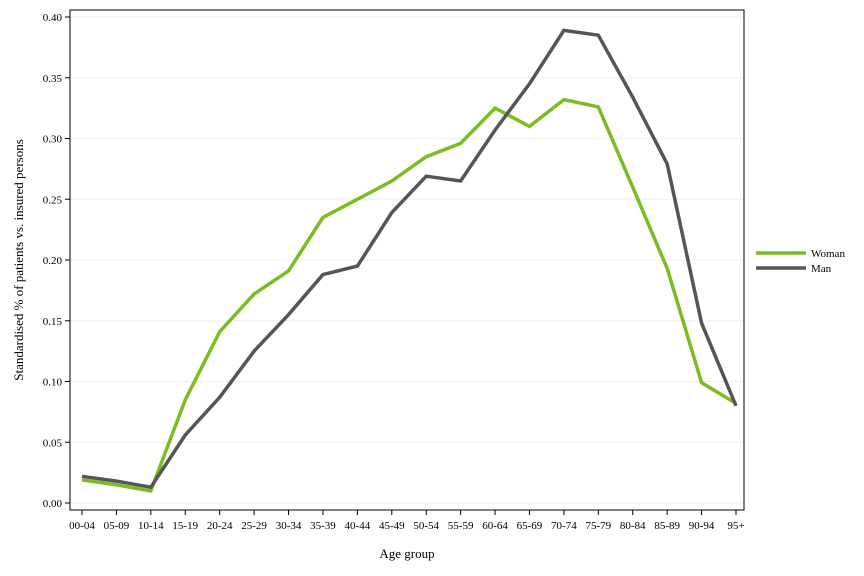 This screenshot has width=864, height=576. What do you see at coordinates (220, 526) in the screenshot?
I see `x-tick-label: 20-24` at bounding box center [220, 526].